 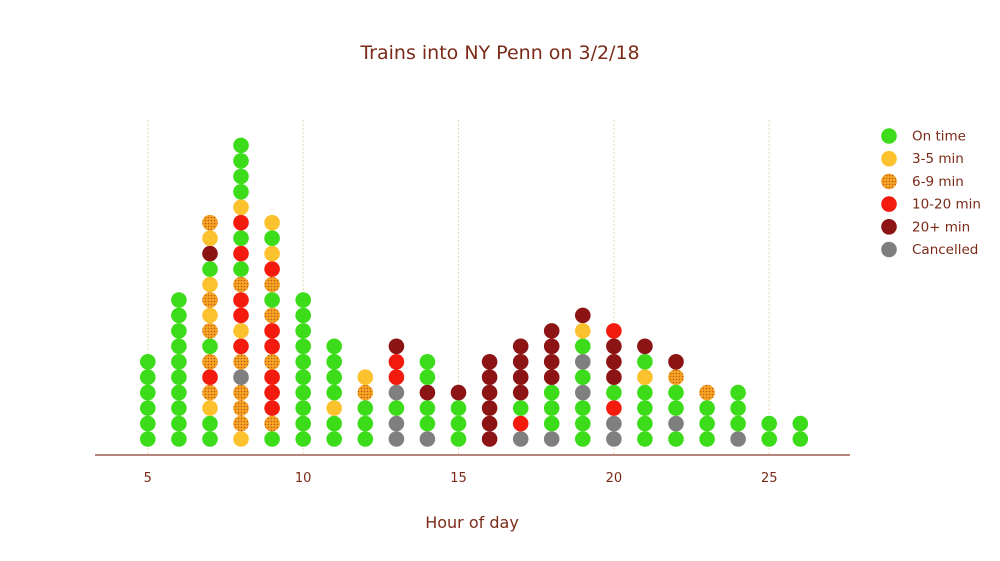 I want to click on legend-item-on: On time, so click(x=923, y=136).